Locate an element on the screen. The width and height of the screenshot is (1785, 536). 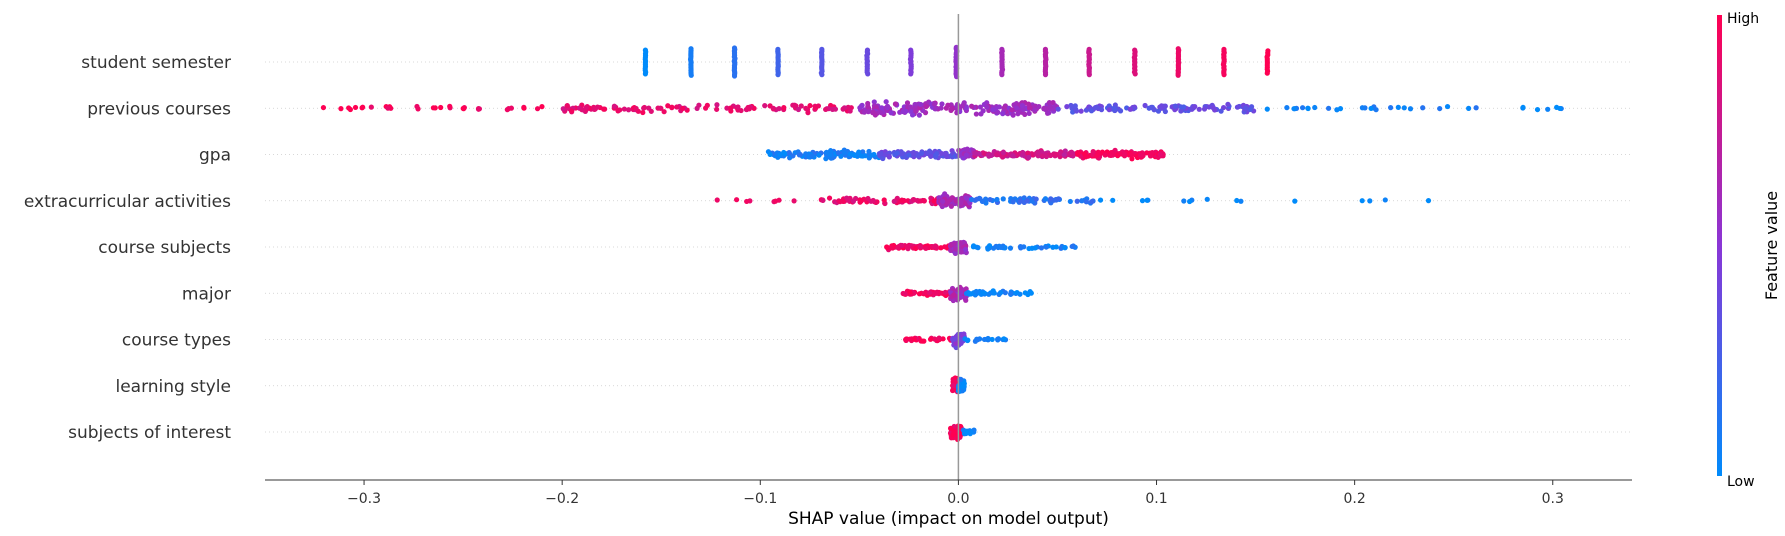
feature-label: learning style is located at coordinates (173, 387).